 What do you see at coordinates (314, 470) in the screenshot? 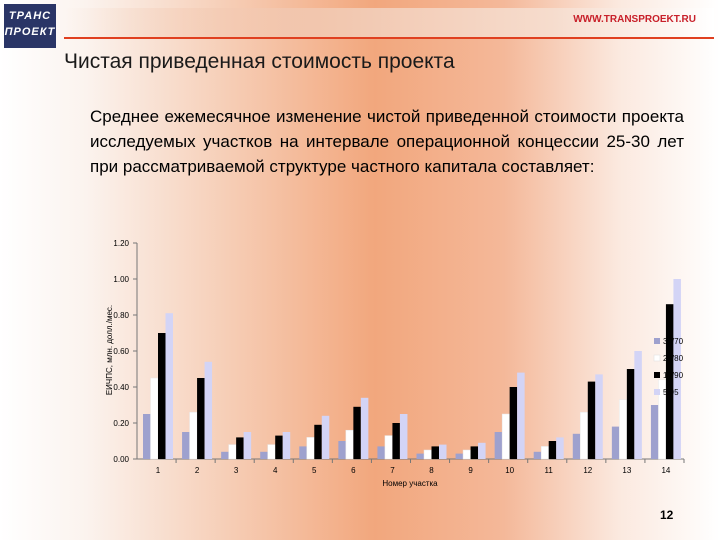
I see `x-tick-label: 5` at bounding box center [314, 470].